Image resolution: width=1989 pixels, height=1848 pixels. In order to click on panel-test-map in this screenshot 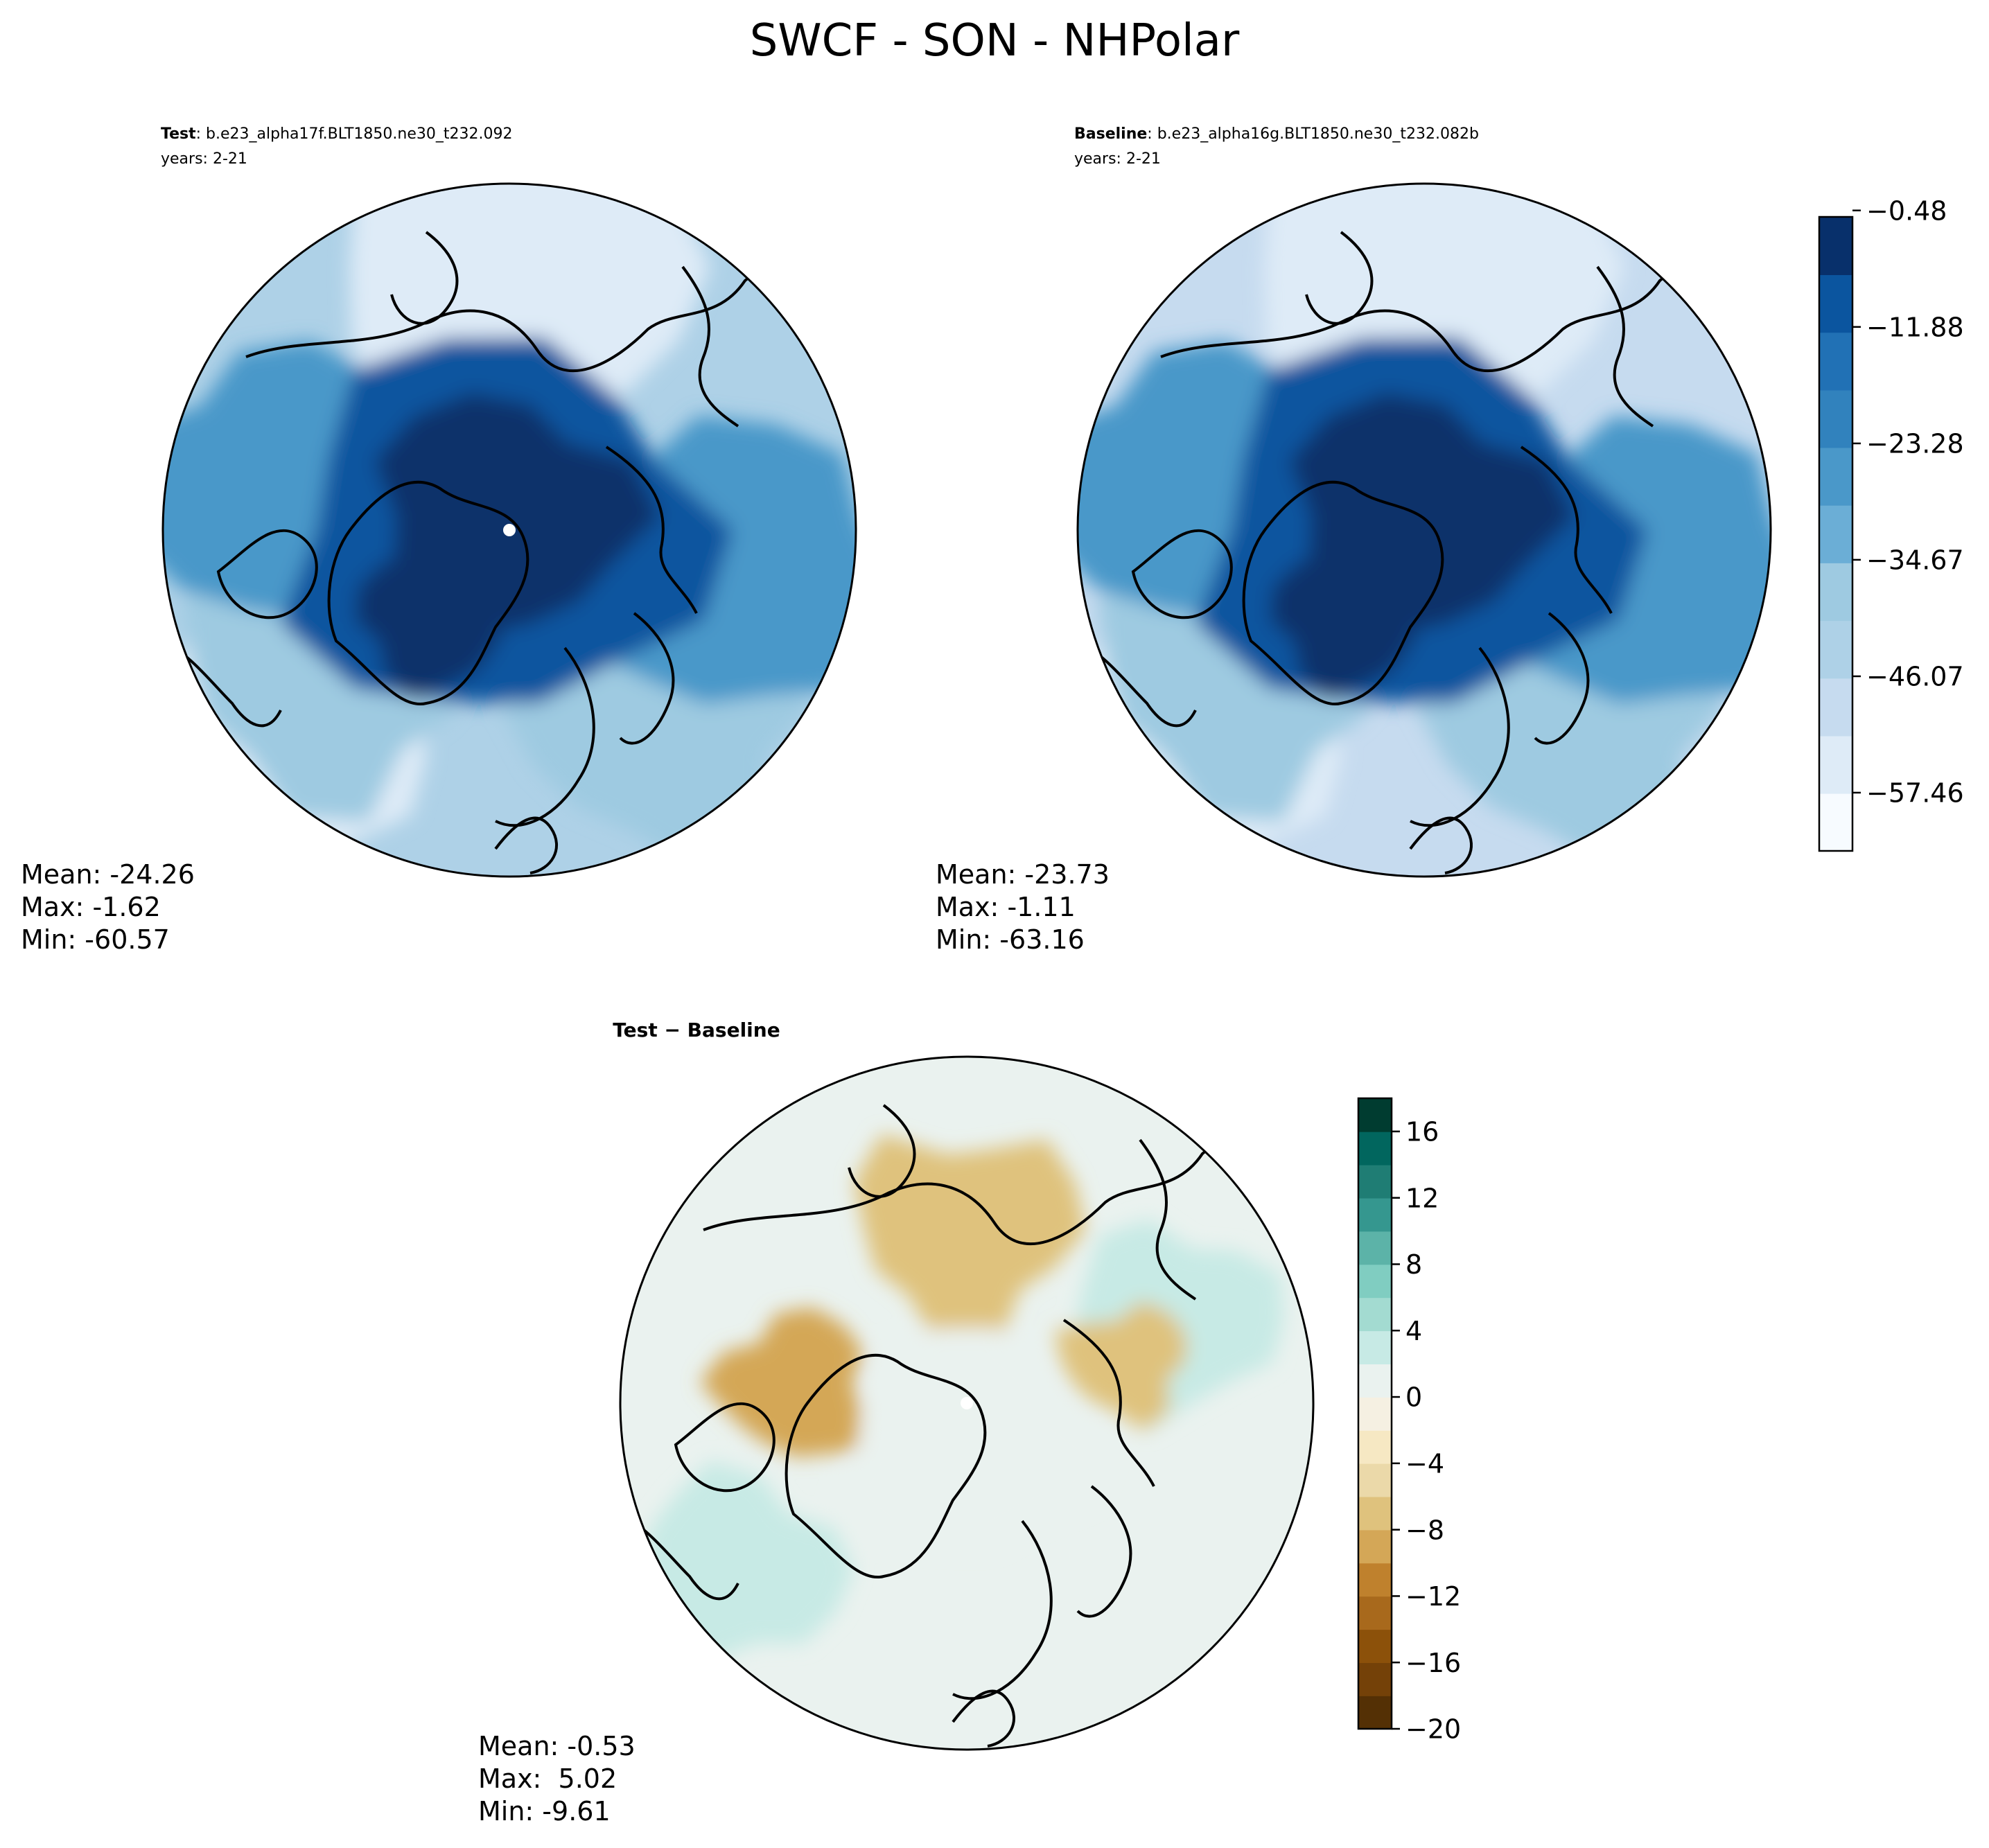, I will do `click(509, 530)`.